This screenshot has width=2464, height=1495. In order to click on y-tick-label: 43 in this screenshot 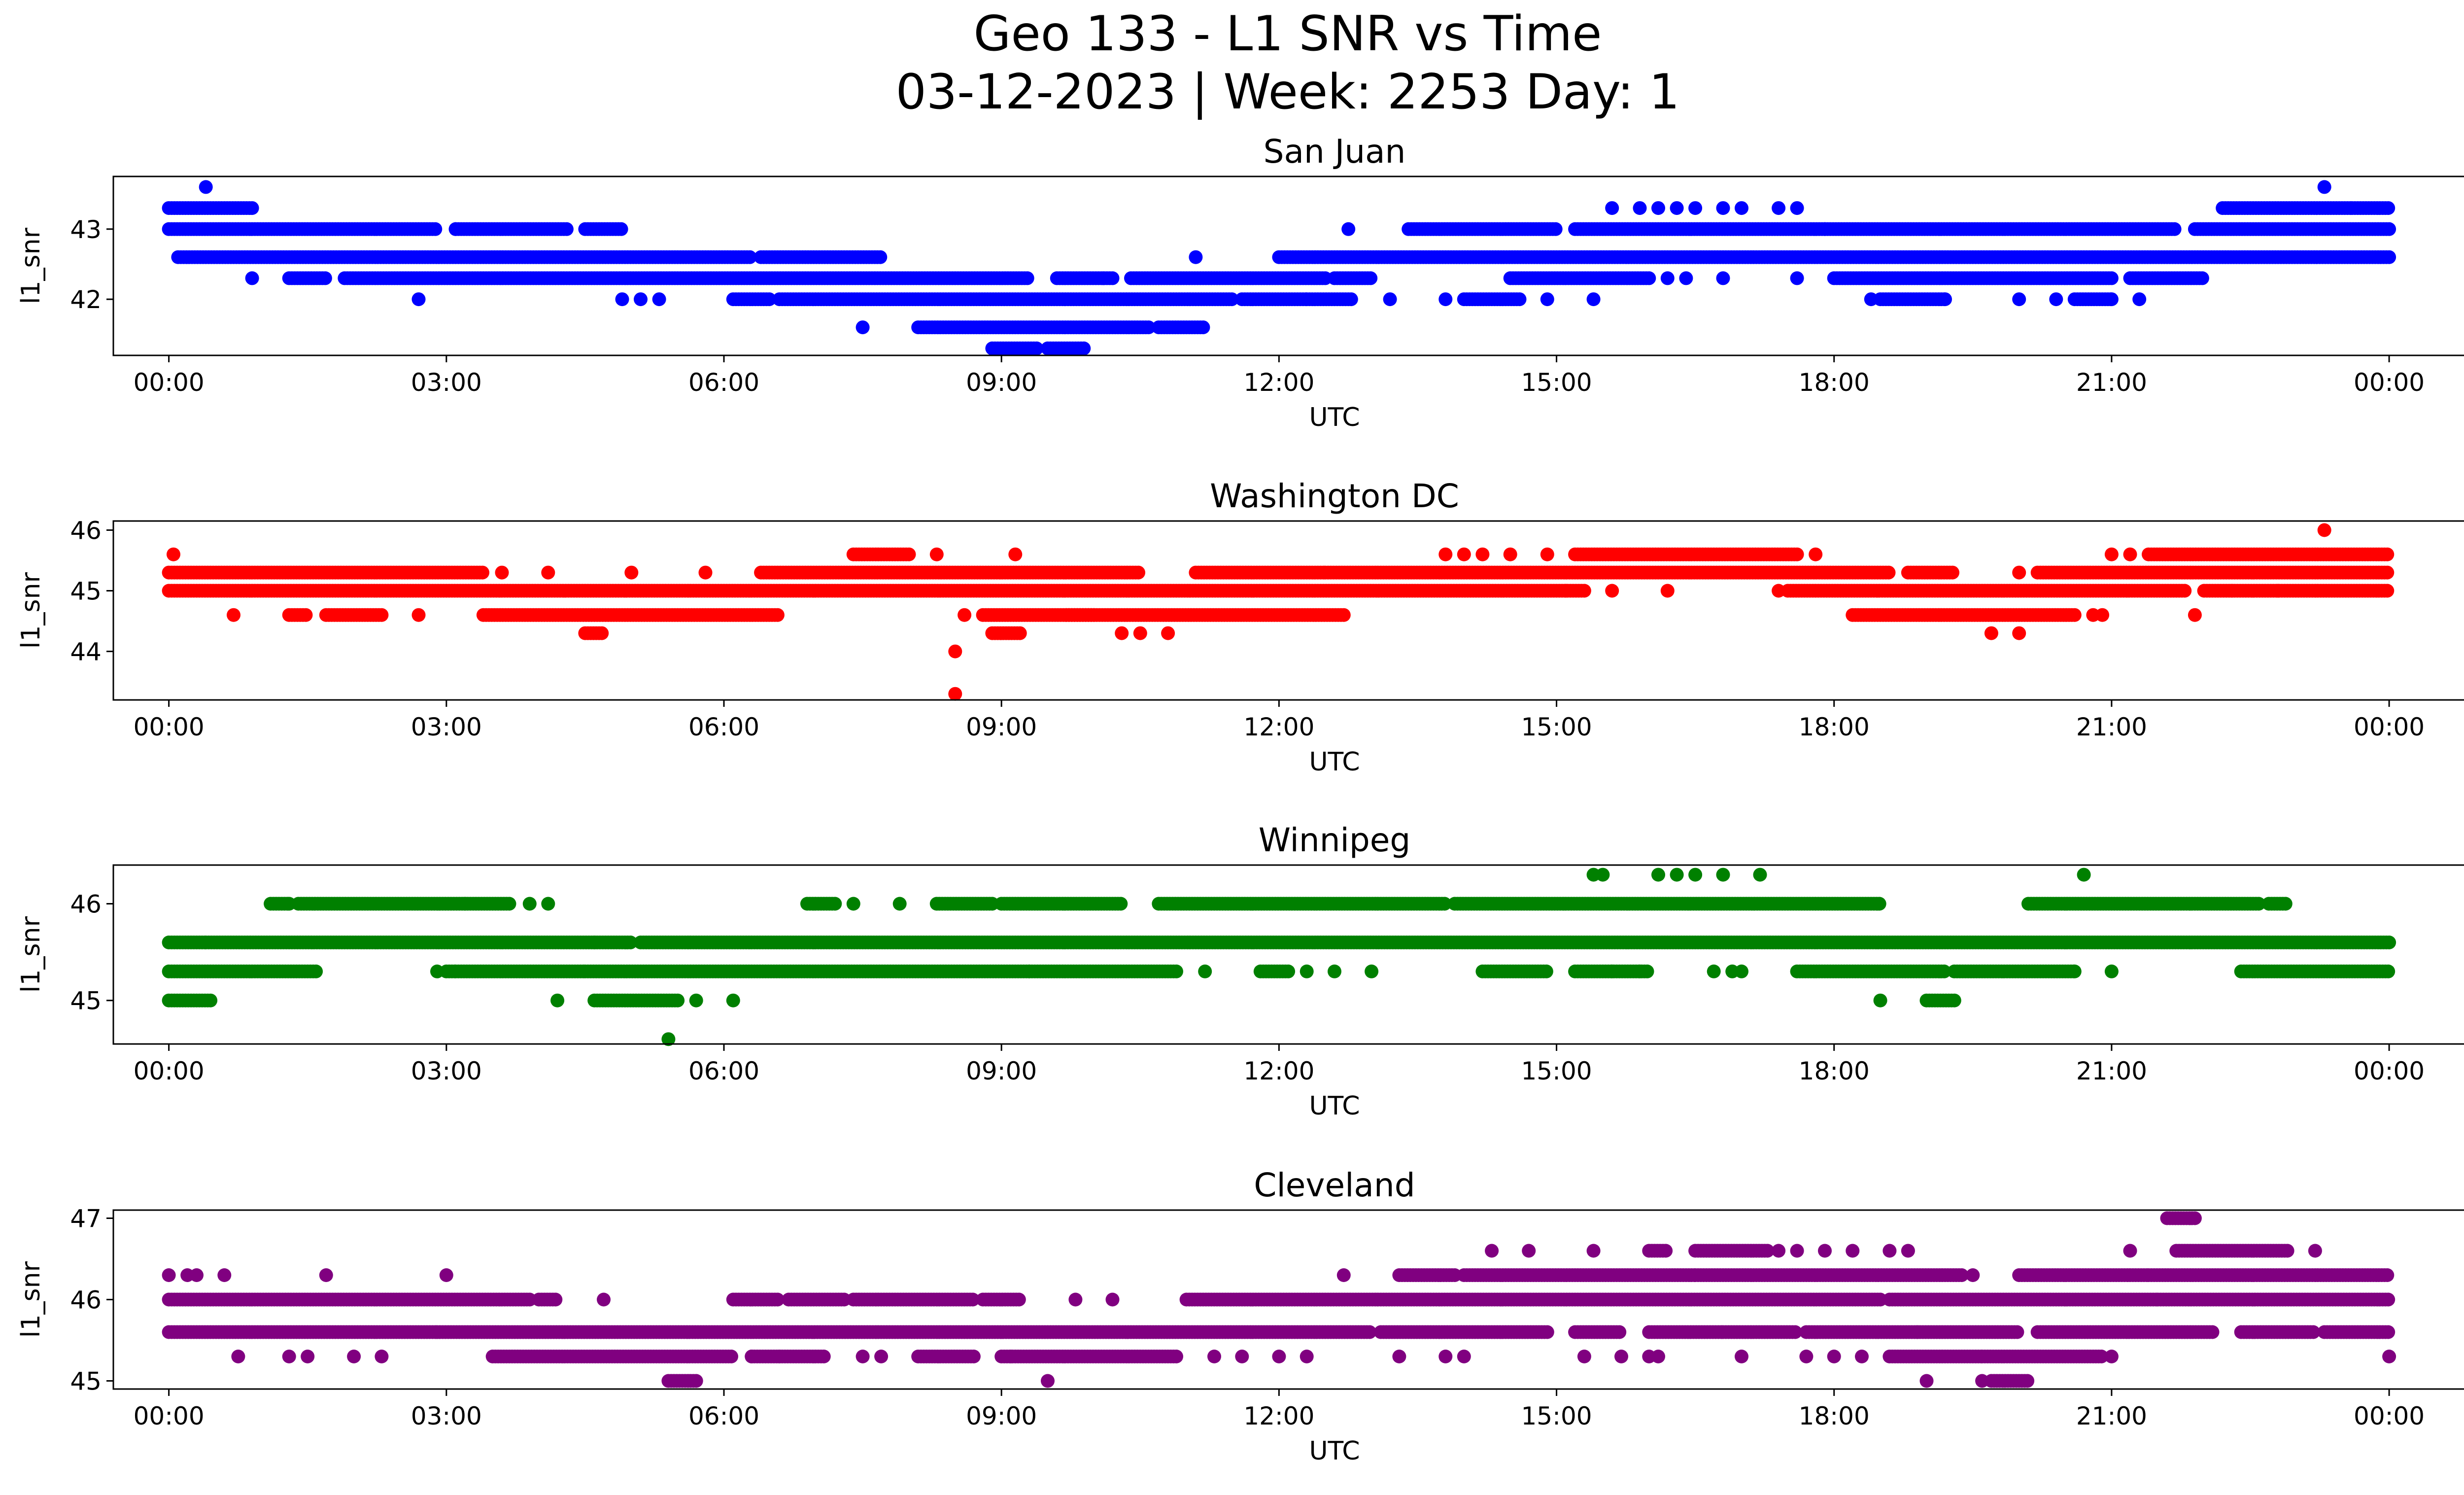, I will do `click(86, 229)`.